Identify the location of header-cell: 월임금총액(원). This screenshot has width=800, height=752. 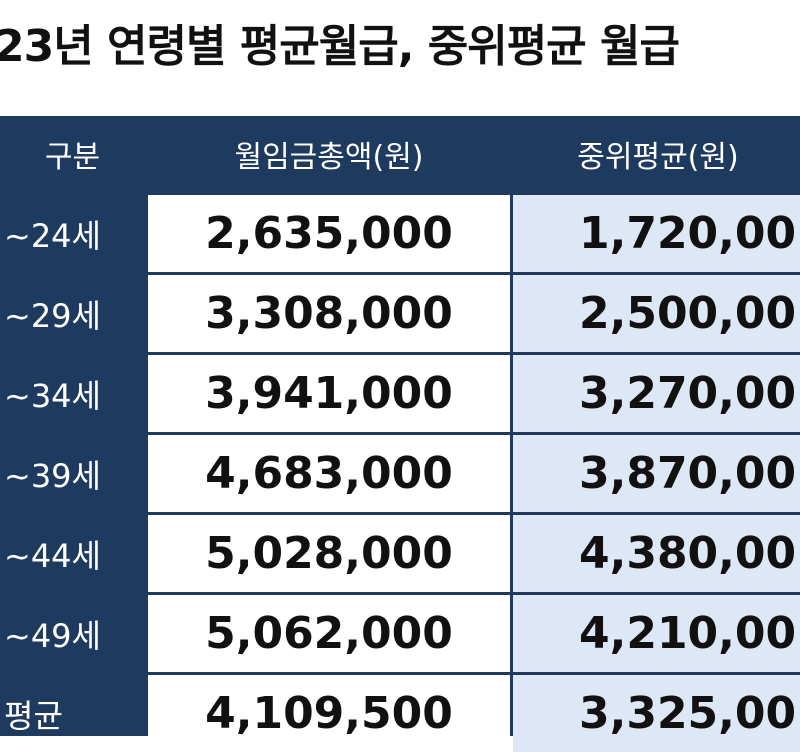
(329, 157).